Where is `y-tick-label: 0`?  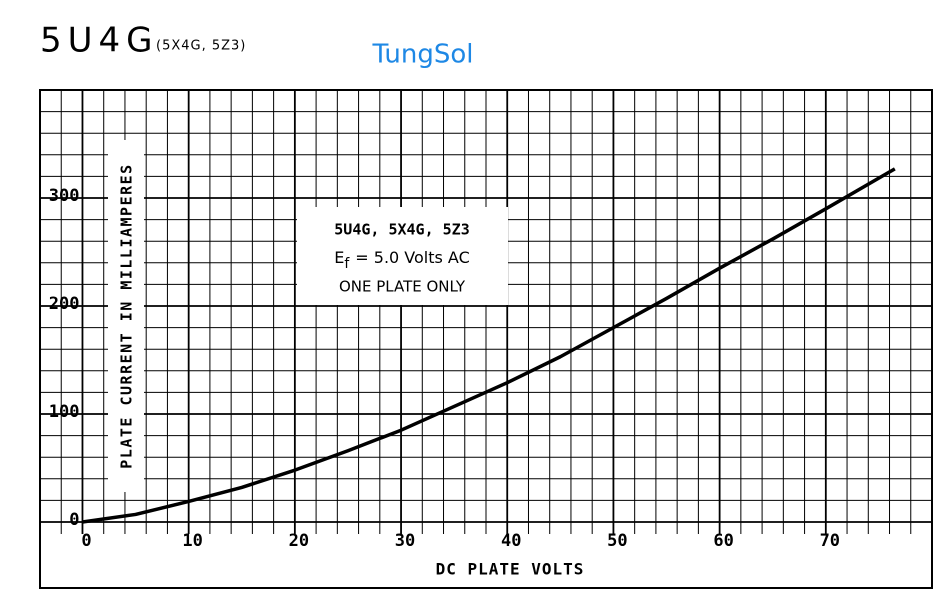 y-tick-label: 0 is located at coordinates (74, 520).